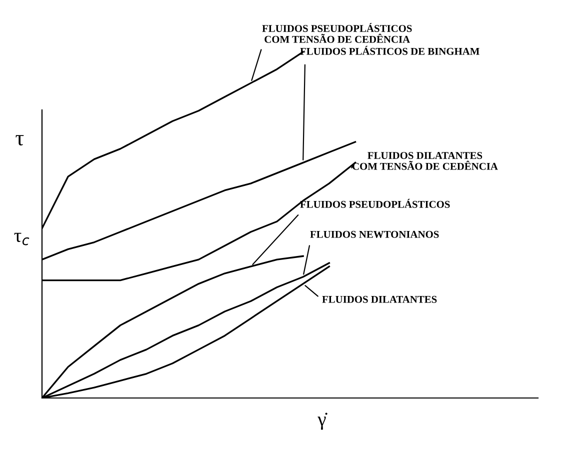  I want to click on text: τ$_{c}$, so click(22, 239).